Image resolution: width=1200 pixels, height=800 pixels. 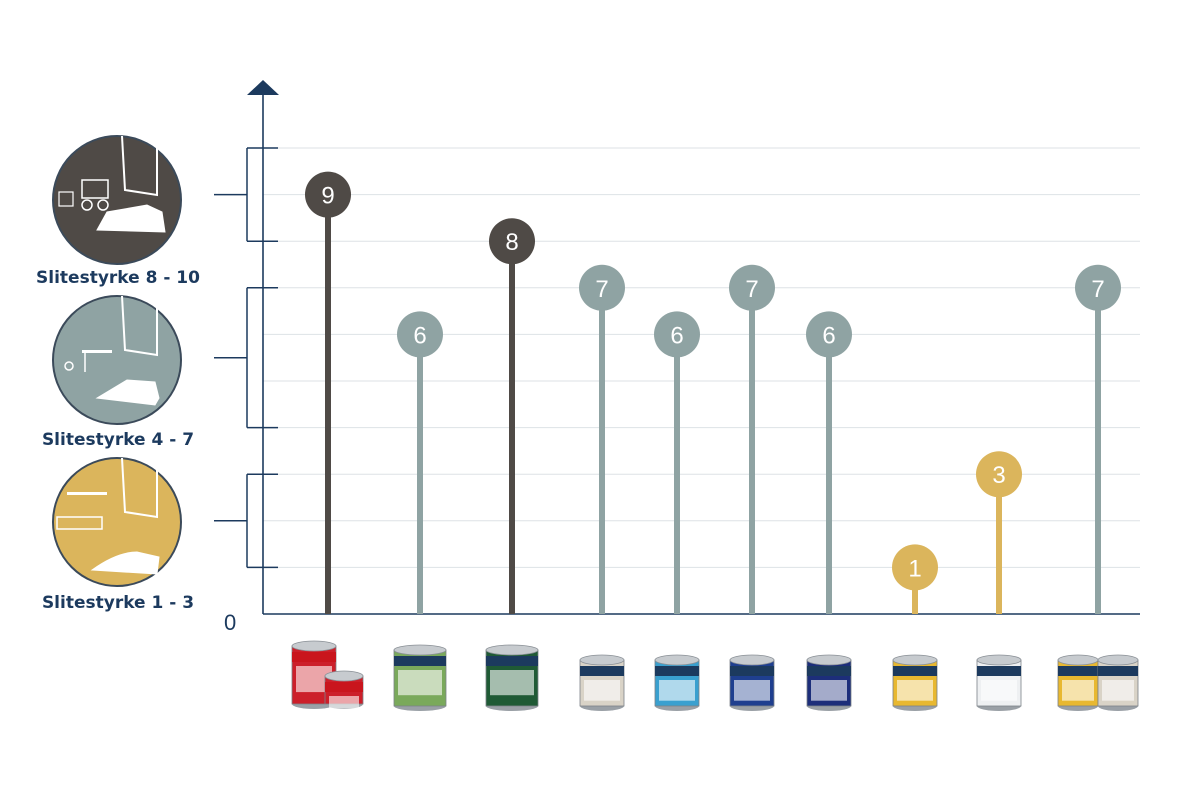 I want to click on lollipop-value-label: 8, so click(x=511, y=242).